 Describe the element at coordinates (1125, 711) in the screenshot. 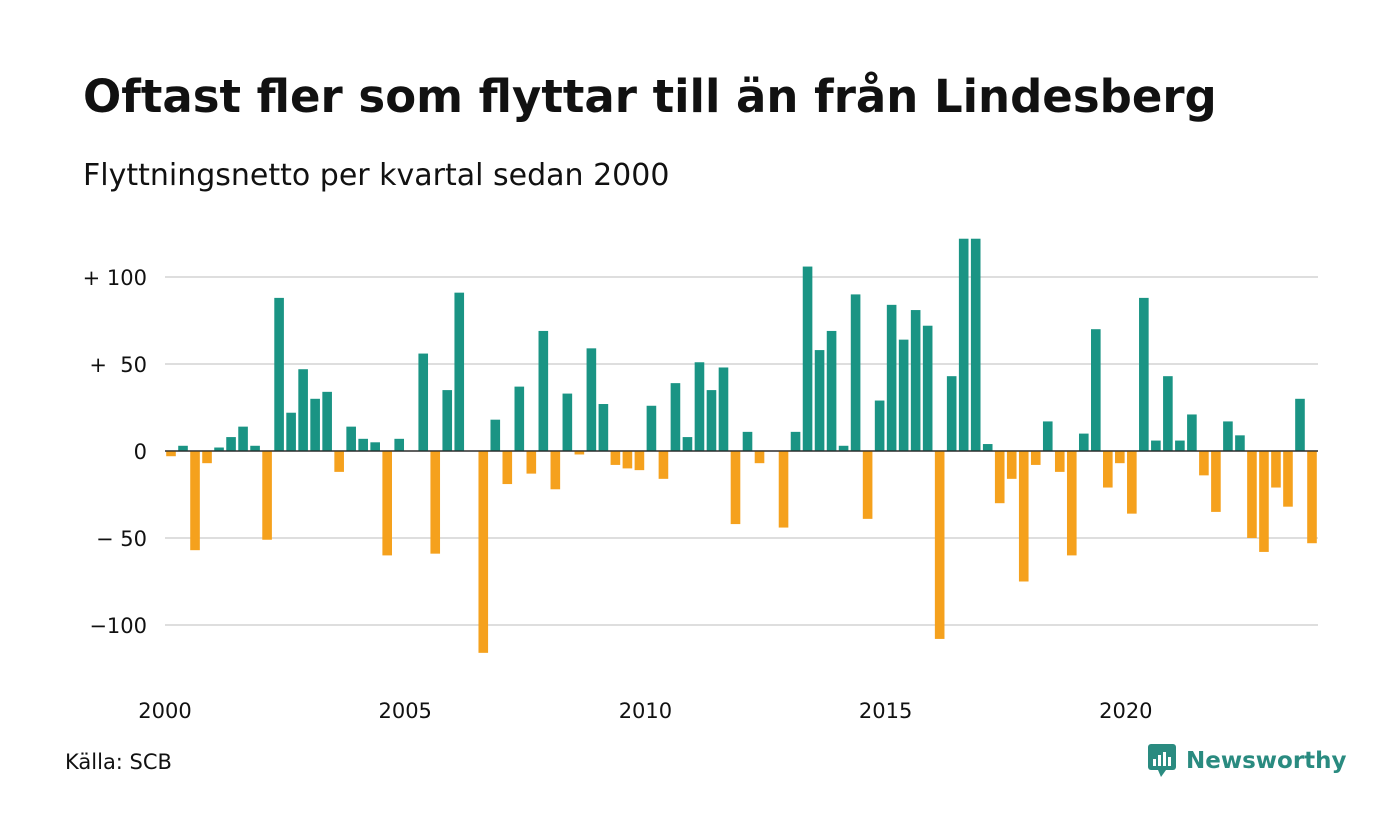

I see `x-tick-label: 2020` at that location.